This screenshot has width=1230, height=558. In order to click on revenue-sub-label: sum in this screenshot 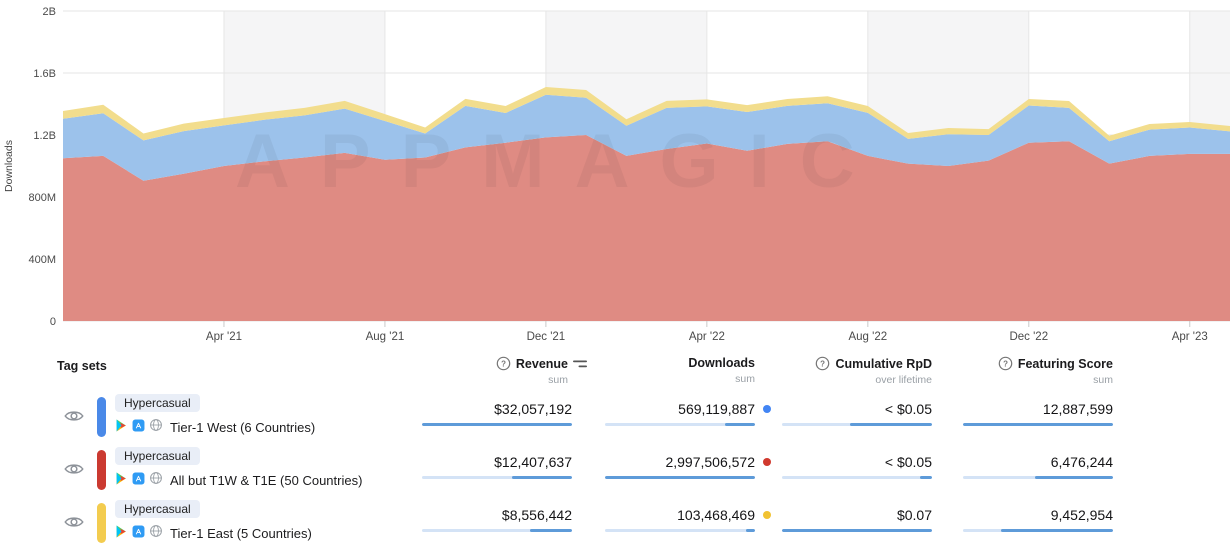, I will do `click(558, 380)`.